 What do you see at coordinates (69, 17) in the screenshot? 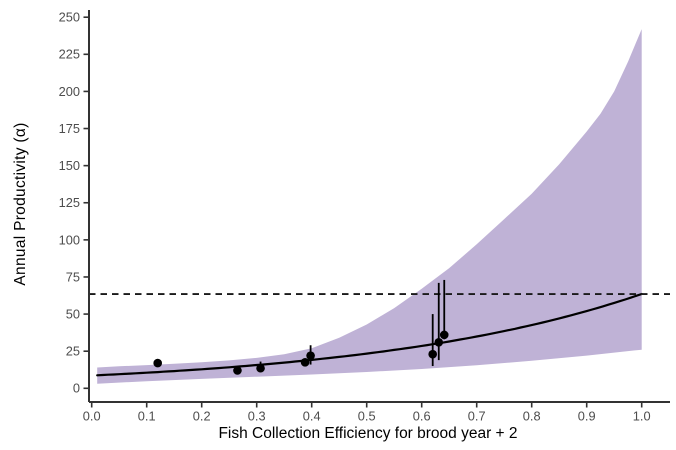
I see `y-tick-label: 250` at bounding box center [69, 17].